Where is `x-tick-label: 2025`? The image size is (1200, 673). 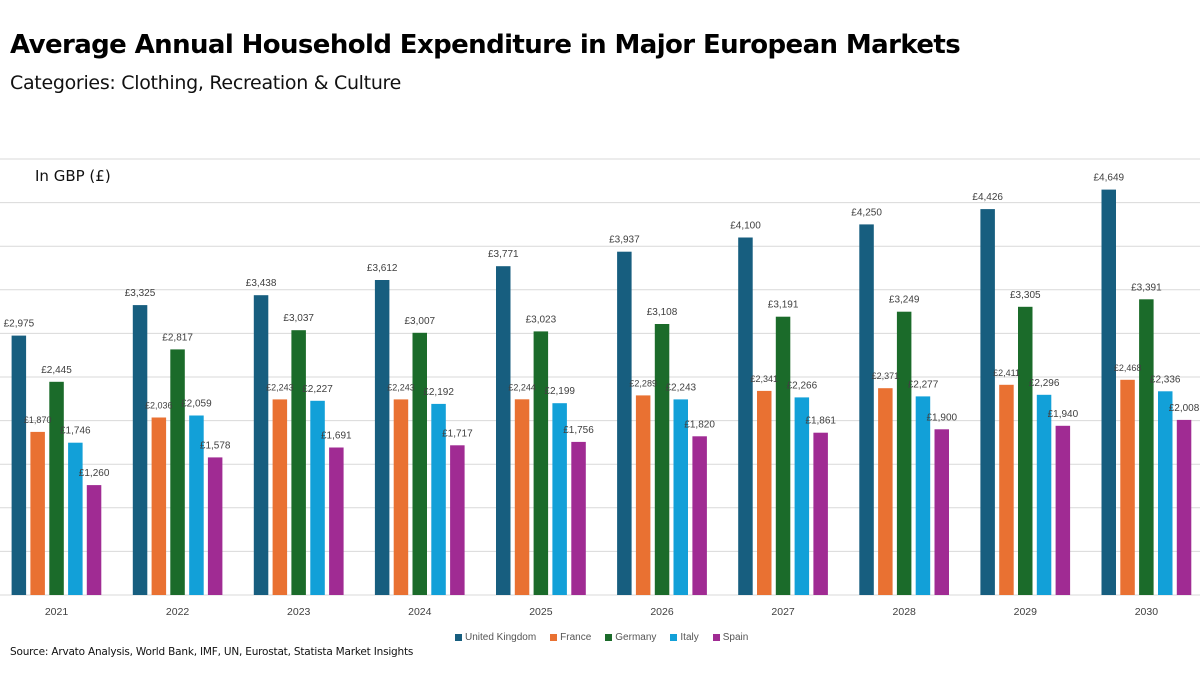
x-tick-label: 2025 is located at coordinates (541, 612).